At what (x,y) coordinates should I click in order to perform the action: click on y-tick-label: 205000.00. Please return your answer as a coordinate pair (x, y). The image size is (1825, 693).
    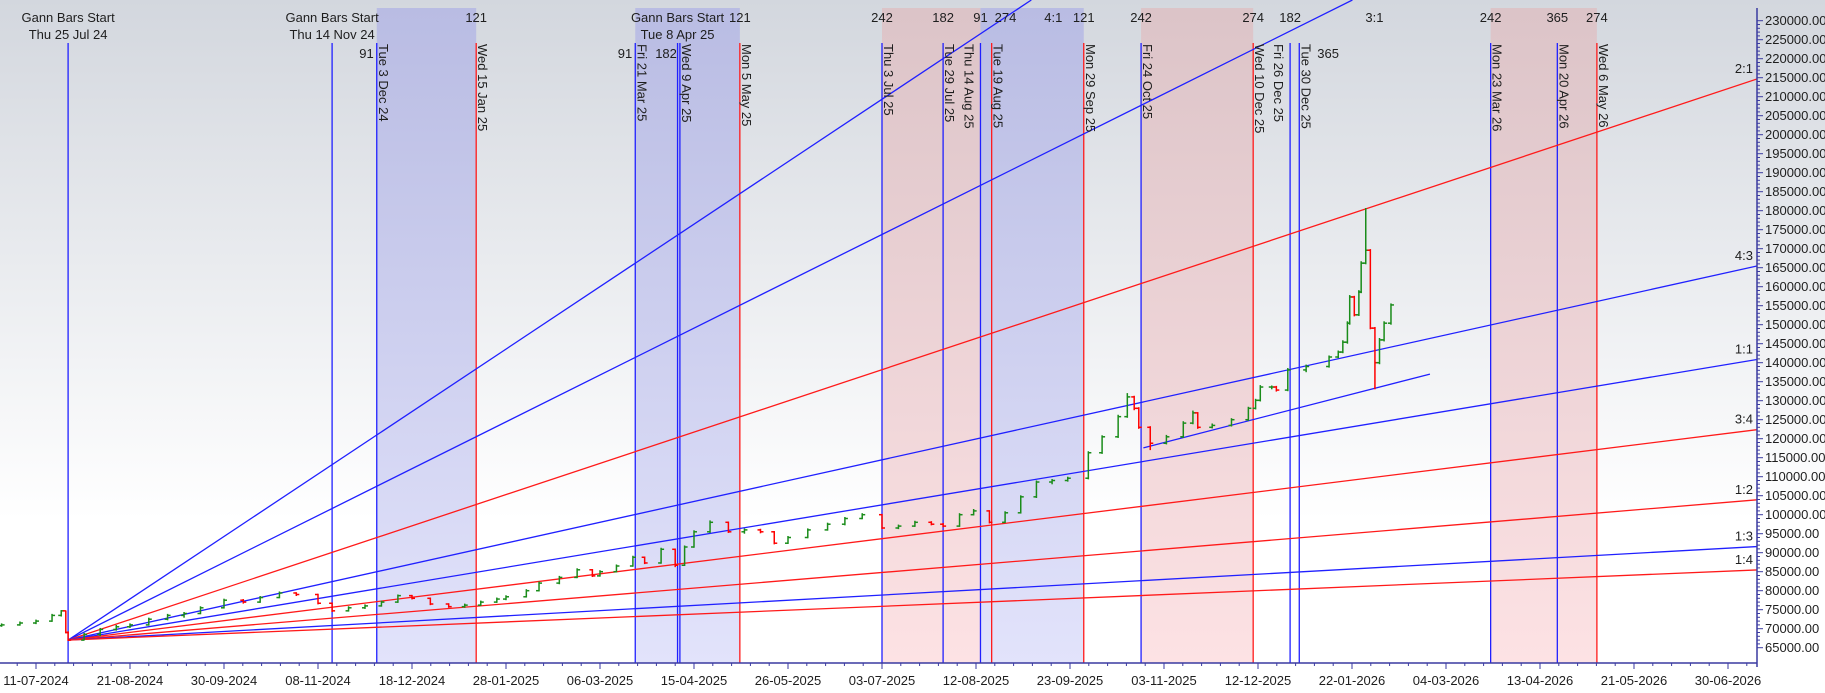
    Looking at the image, I should click on (1795, 115).